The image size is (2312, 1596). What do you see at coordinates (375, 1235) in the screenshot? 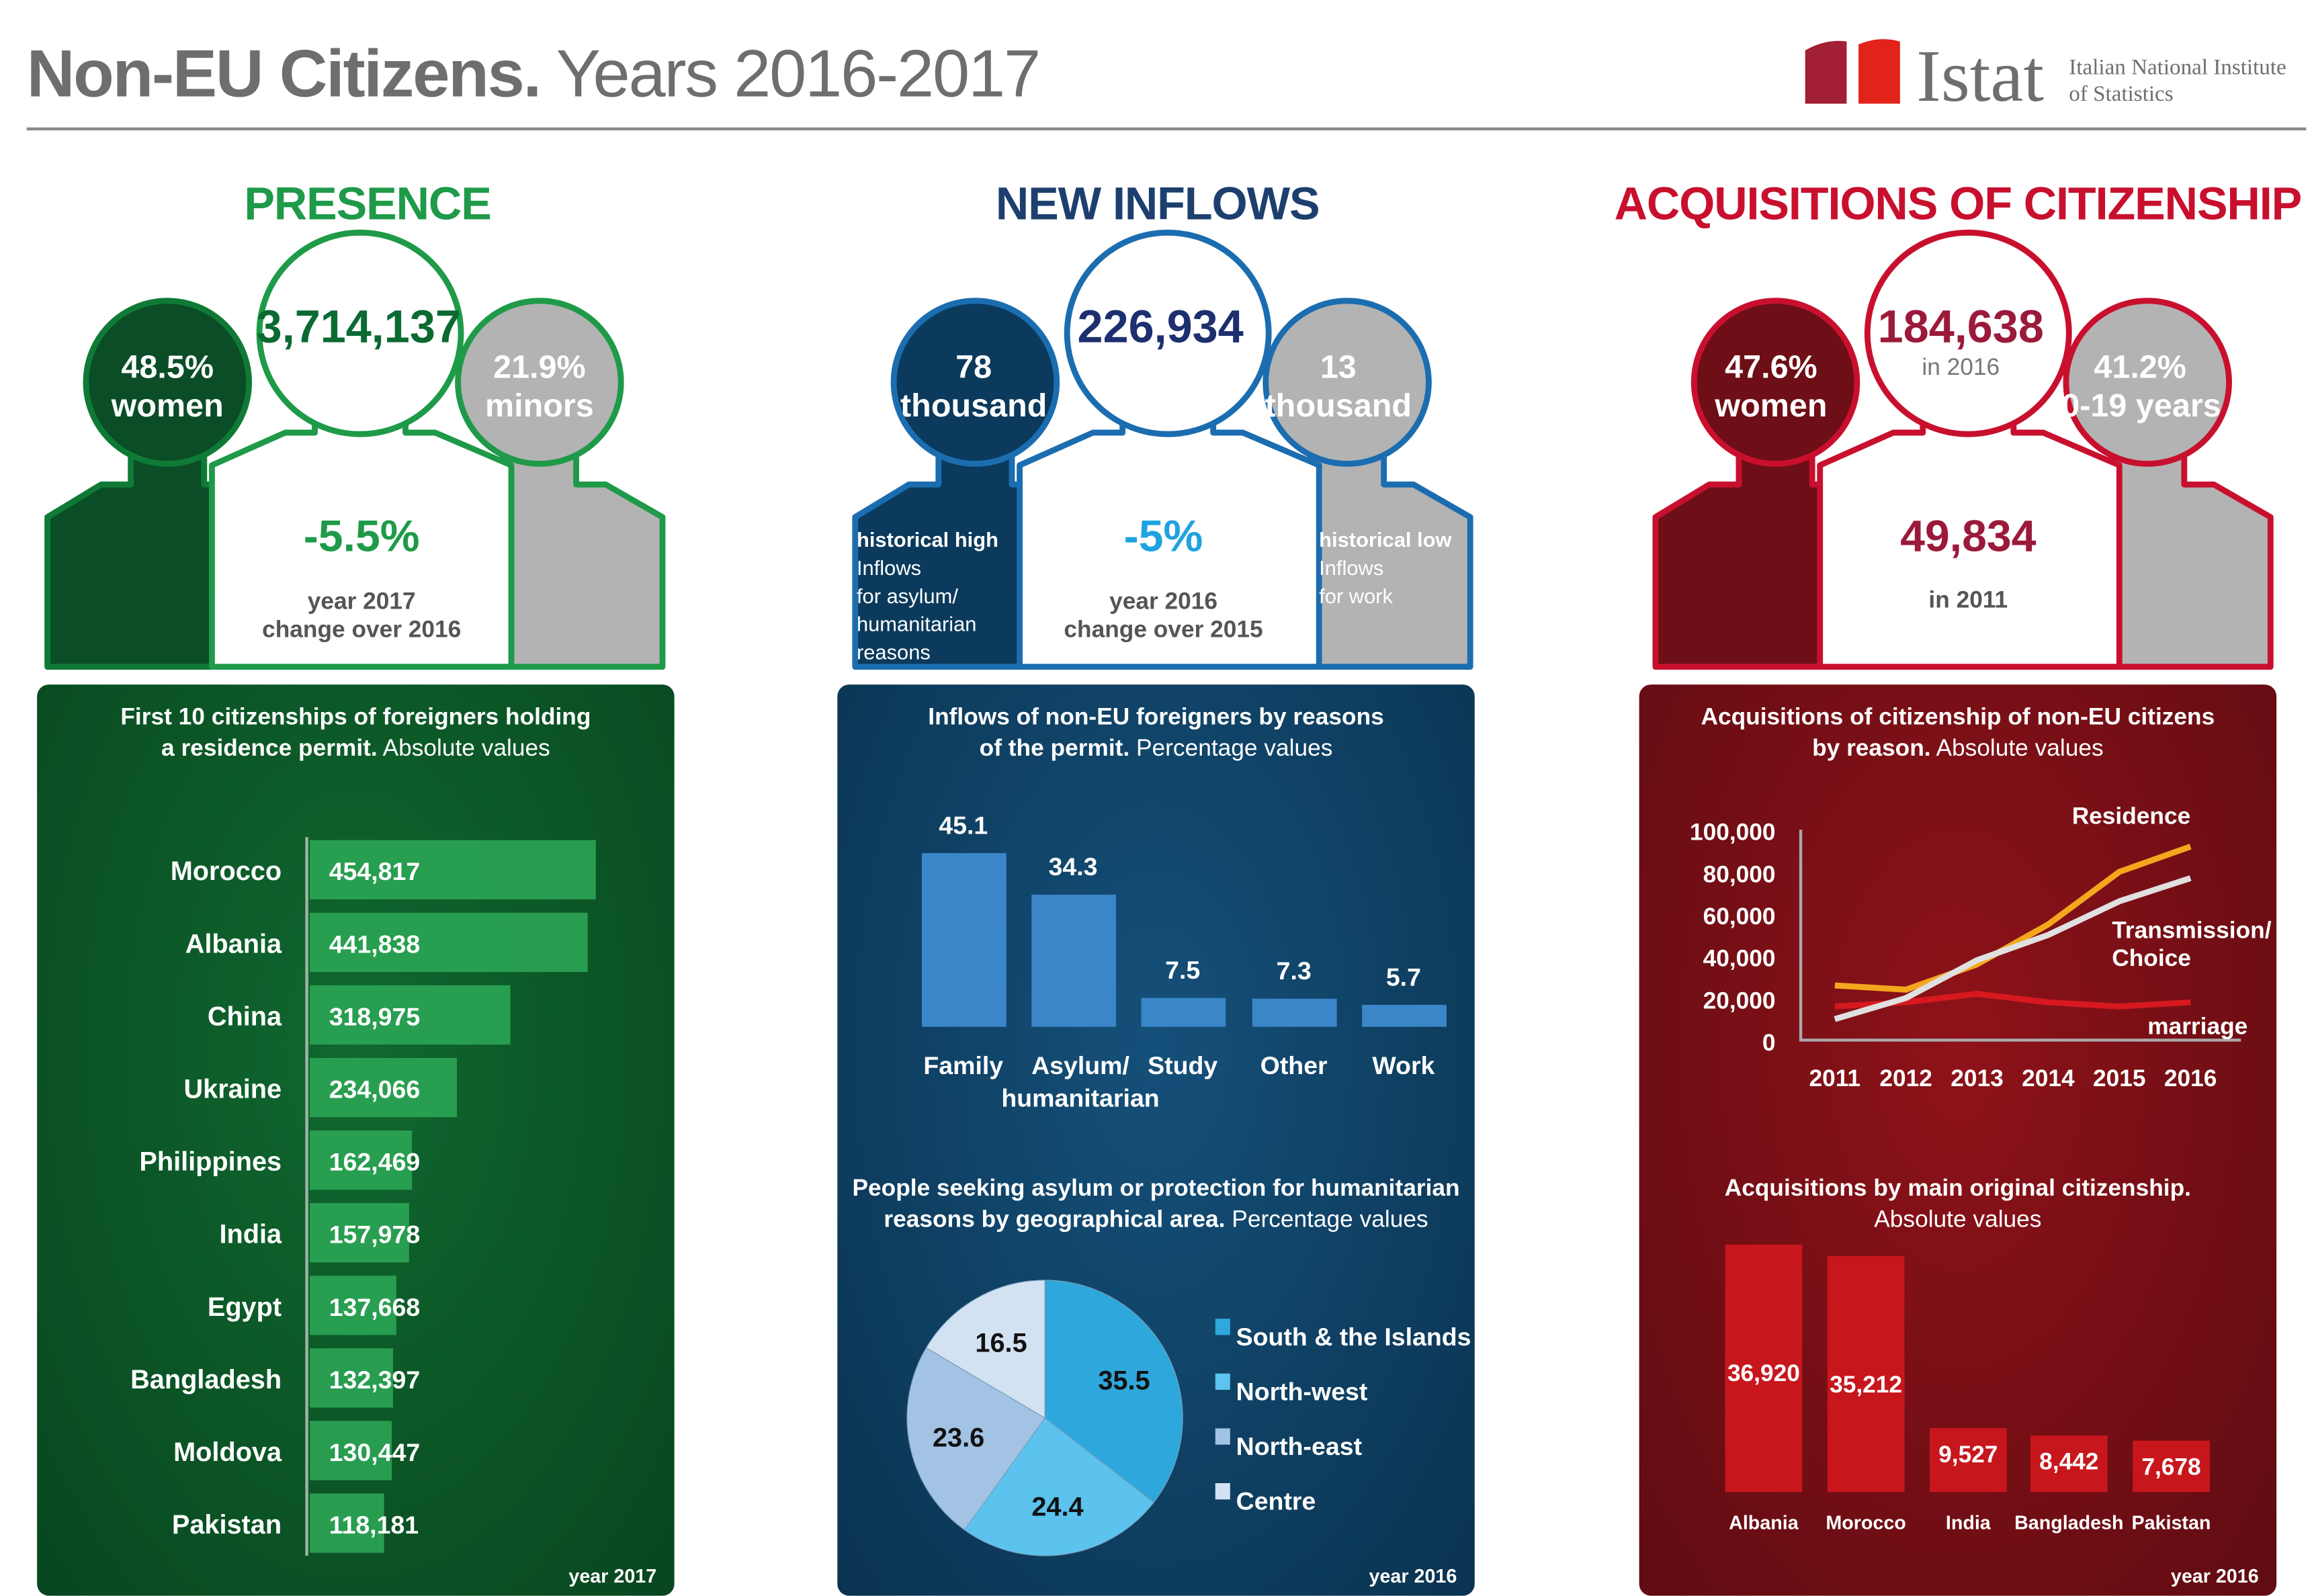
I see `presence-value-label: 157,978` at bounding box center [375, 1235].